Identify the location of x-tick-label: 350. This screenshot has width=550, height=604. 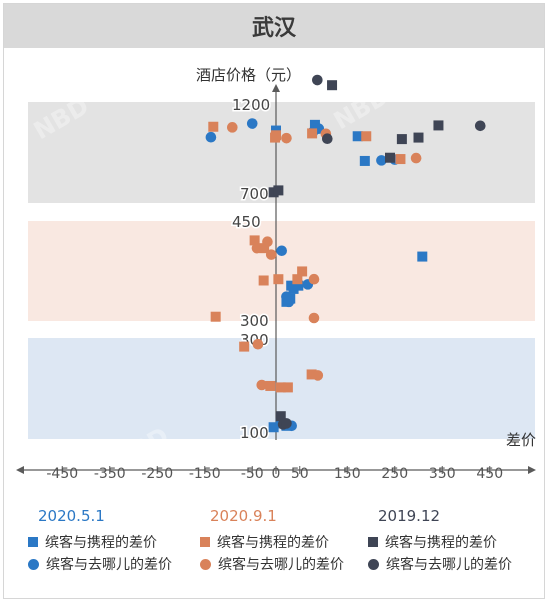
(442, 474).